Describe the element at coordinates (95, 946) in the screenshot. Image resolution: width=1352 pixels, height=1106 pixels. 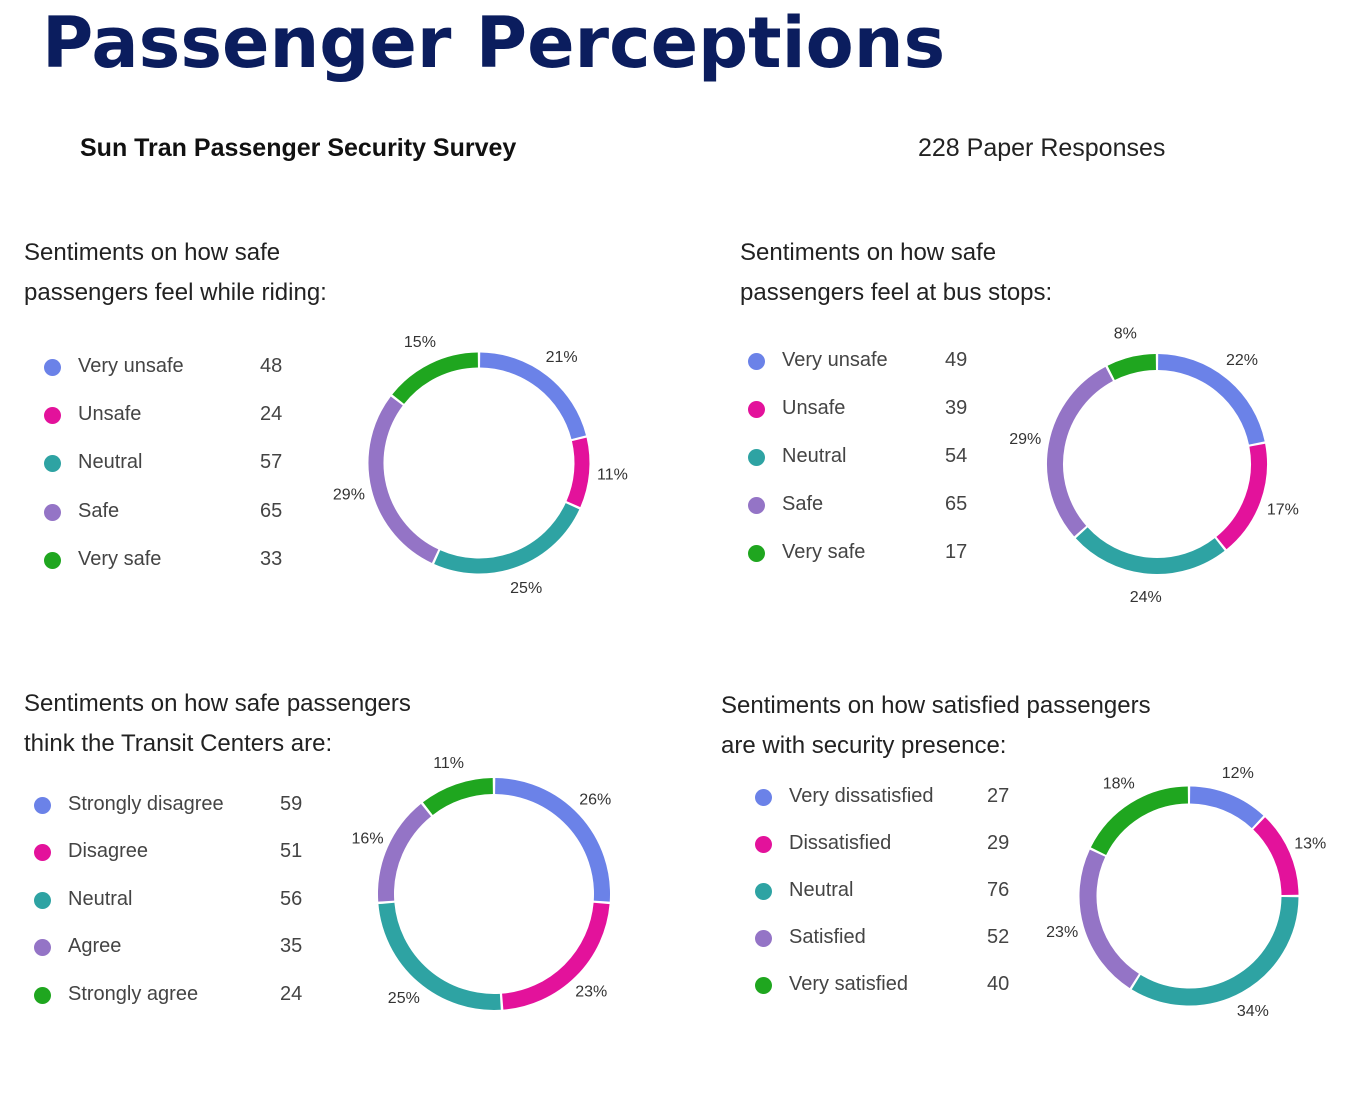
I see `legend-label: Agree` at that location.